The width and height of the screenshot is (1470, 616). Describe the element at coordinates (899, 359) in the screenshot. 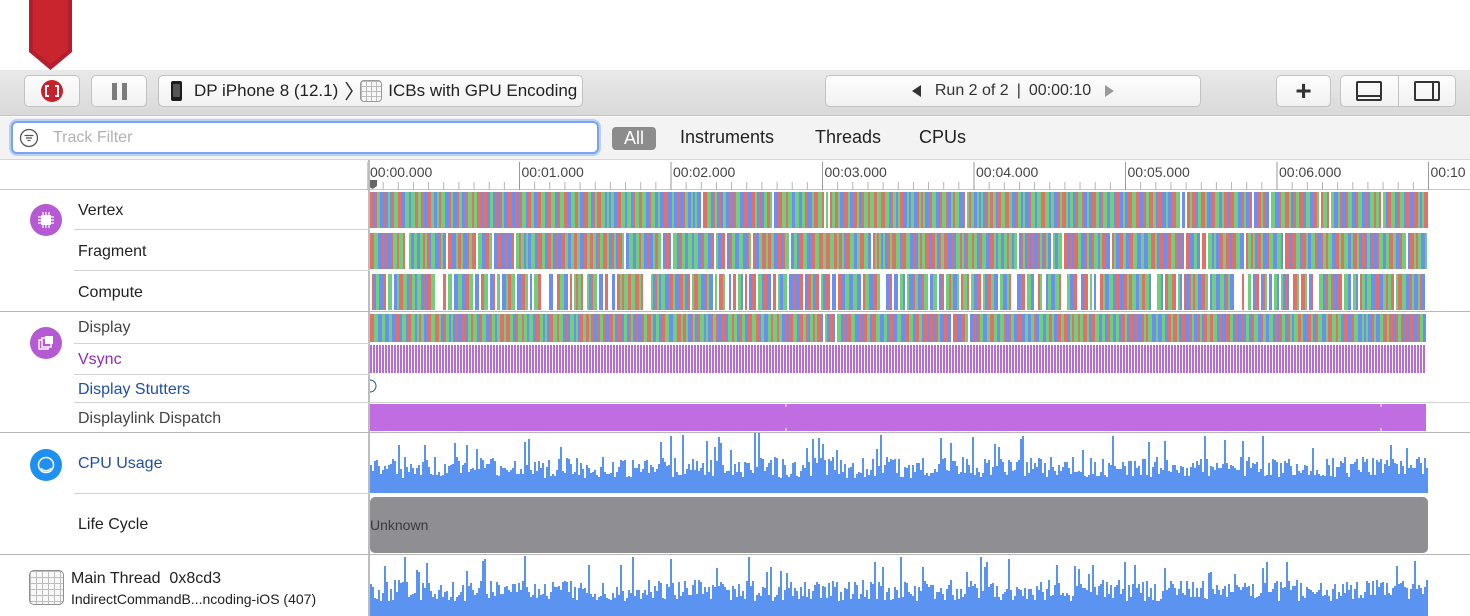

I see `vsync-track` at that location.